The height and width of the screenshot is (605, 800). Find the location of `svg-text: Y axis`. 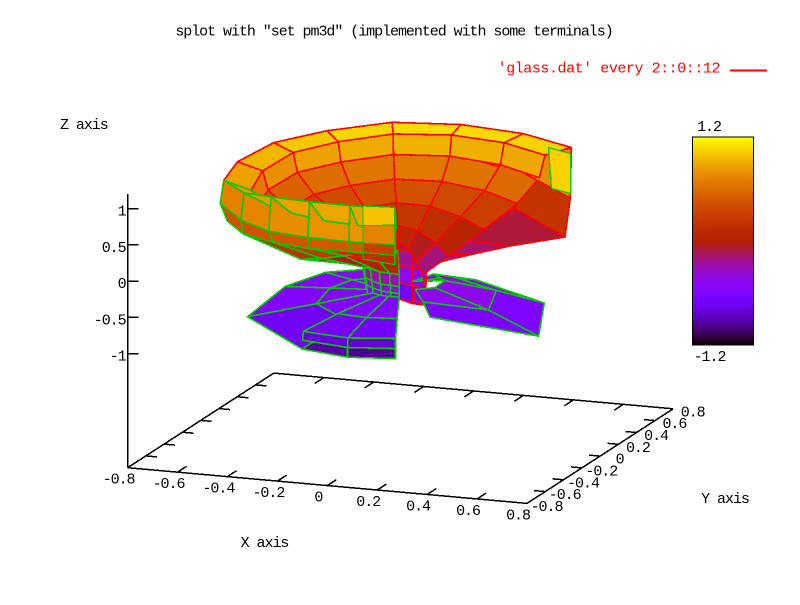

svg-text: Y axis is located at coordinates (725, 499).